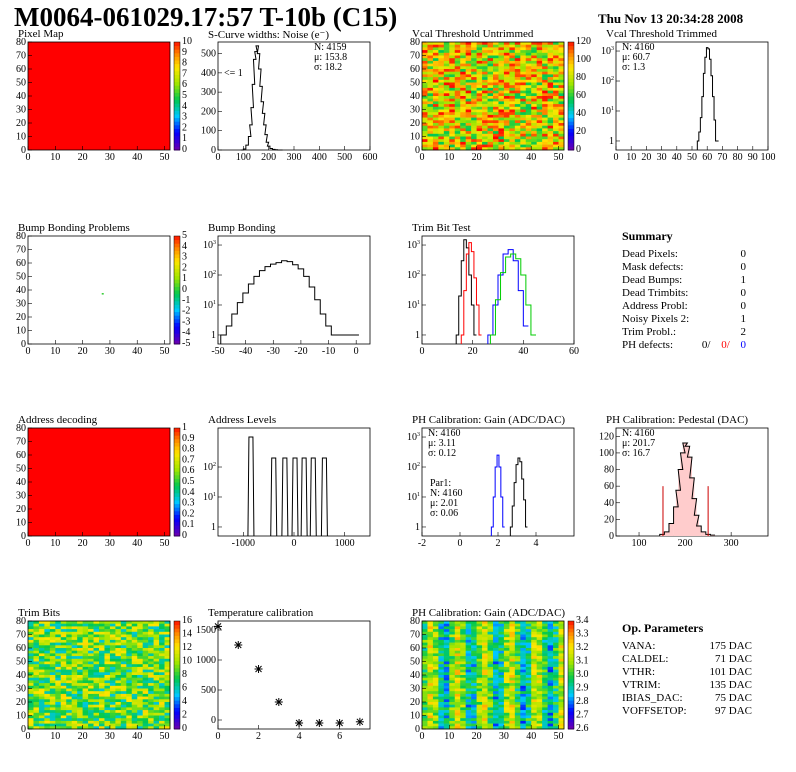 This screenshot has width=796, height=772. Describe the element at coordinates (582, 620) in the screenshot. I see `palette-label: 3.4` at that location.